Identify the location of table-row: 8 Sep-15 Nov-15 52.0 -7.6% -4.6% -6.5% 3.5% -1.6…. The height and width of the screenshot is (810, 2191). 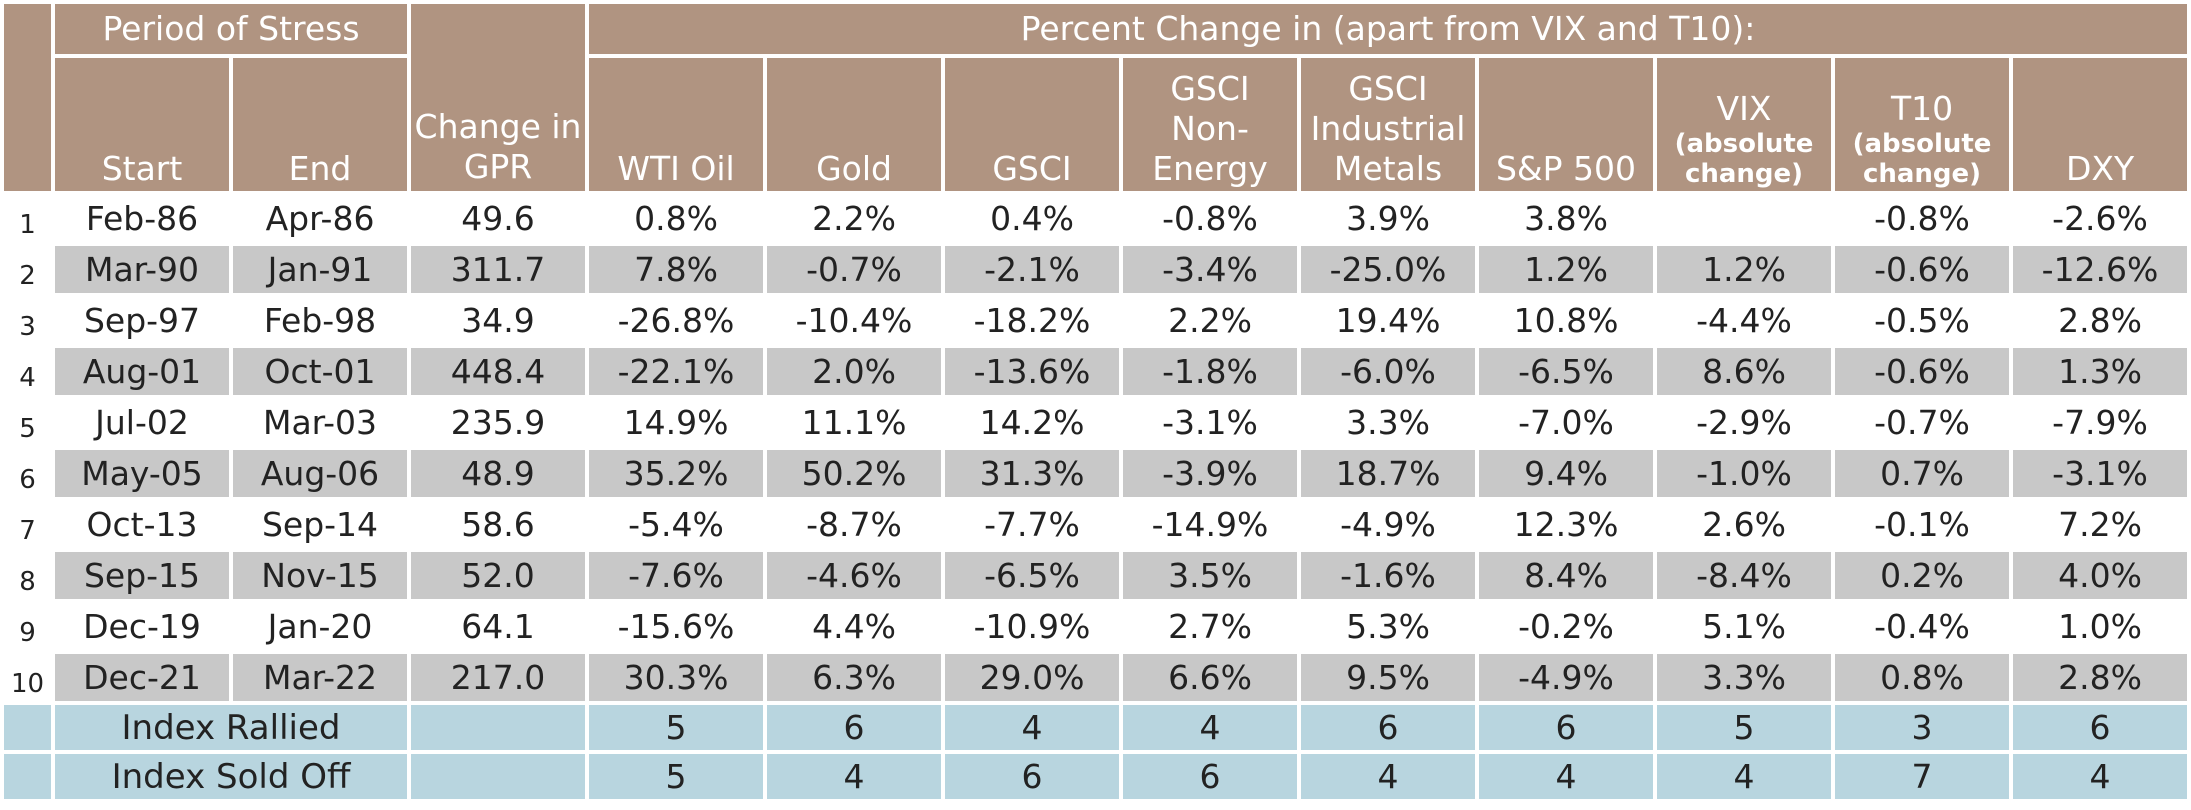
(1096, 575).